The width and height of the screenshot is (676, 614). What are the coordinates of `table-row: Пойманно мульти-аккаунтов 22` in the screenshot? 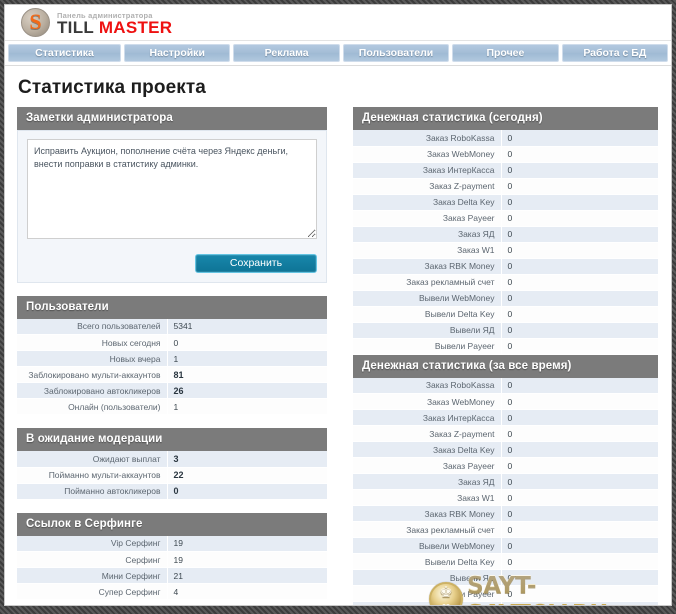 It's located at (172, 475).